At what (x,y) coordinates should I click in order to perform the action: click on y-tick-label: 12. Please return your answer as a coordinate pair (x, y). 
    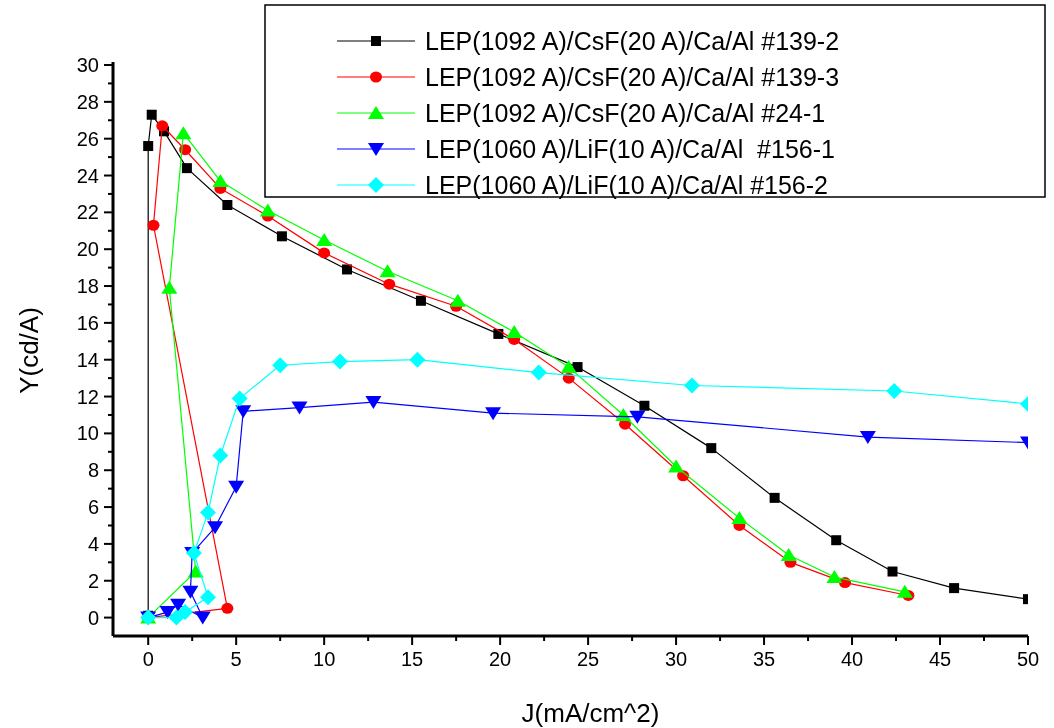
    Looking at the image, I should click on (87, 396).